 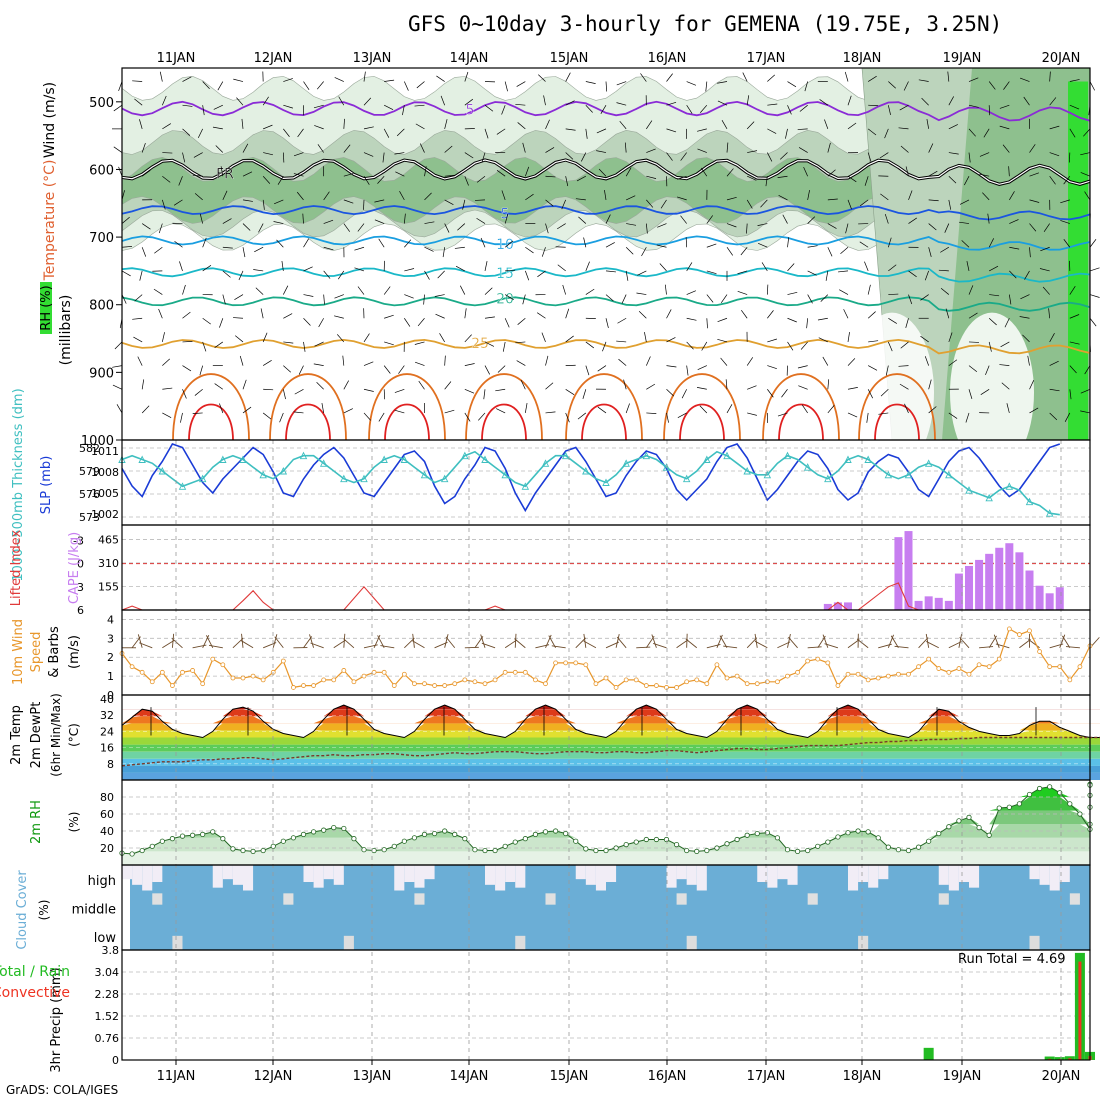 What do you see at coordinates (105, 472) in the screenshot?
I see `slp-tick-label: 1008` at bounding box center [105, 472].